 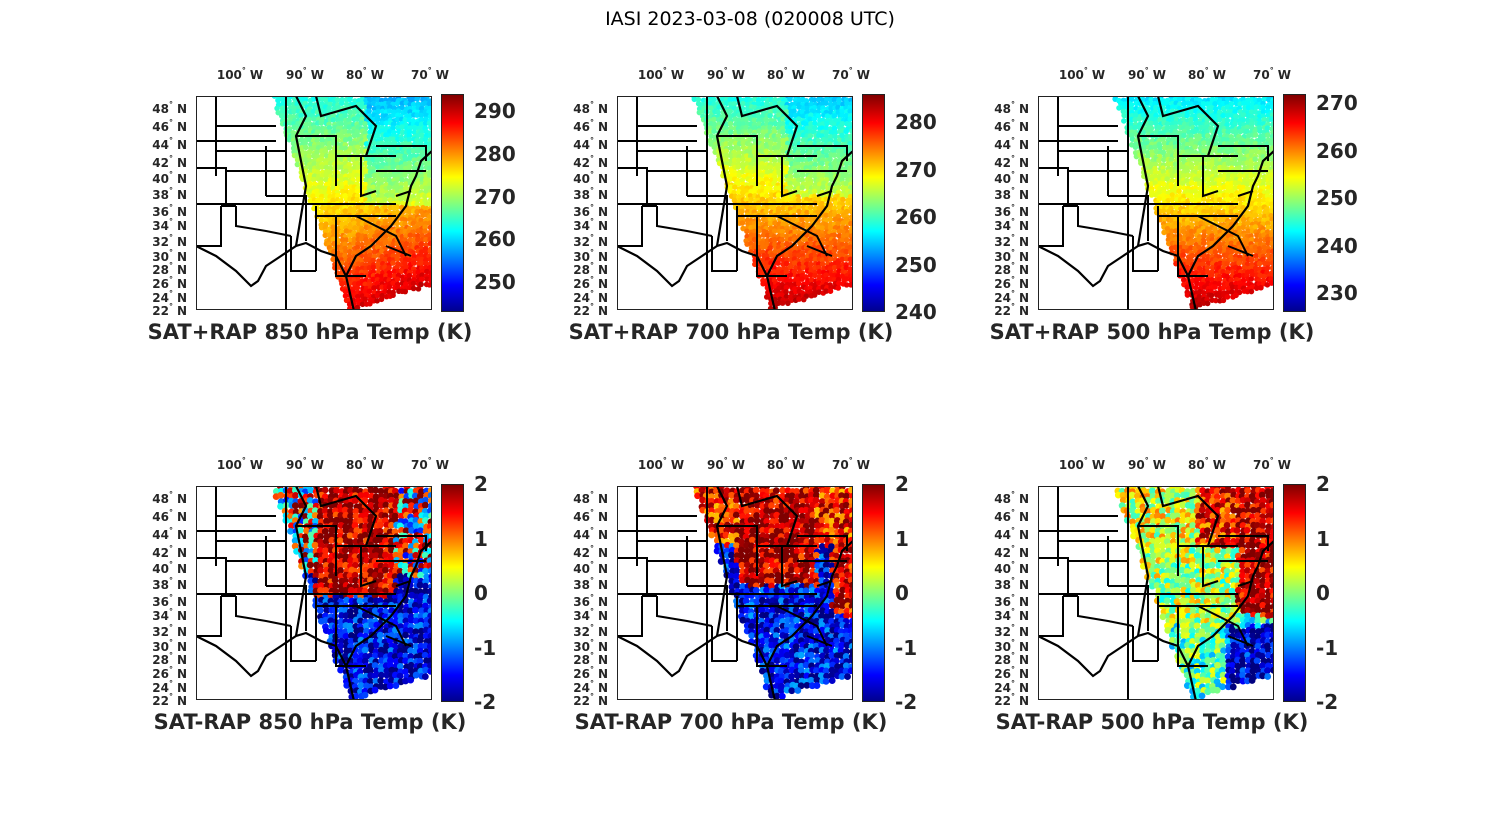 What do you see at coordinates (169, 297) in the screenshot?
I see `lat-tick-label: 24° N` at bounding box center [169, 297].